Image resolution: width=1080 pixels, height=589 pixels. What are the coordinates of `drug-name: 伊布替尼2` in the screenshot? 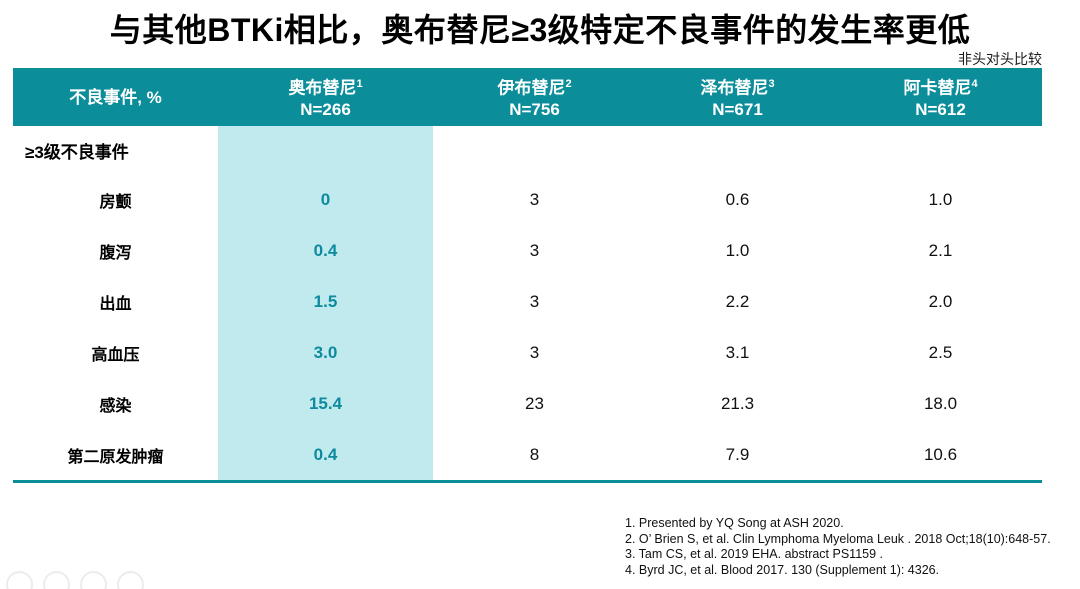 It's located at (534, 88).